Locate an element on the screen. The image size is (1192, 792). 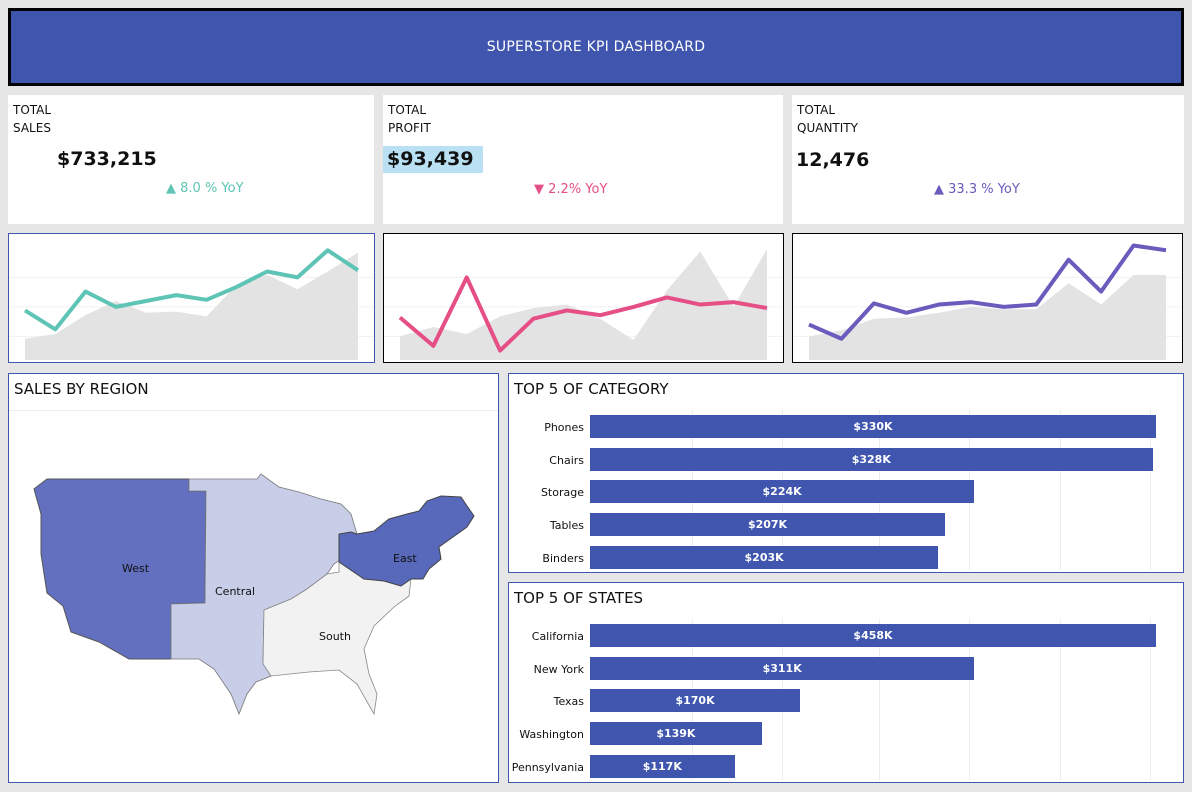
kpi-yoy: ▲ 33.3 % YoY is located at coordinates (977, 189).